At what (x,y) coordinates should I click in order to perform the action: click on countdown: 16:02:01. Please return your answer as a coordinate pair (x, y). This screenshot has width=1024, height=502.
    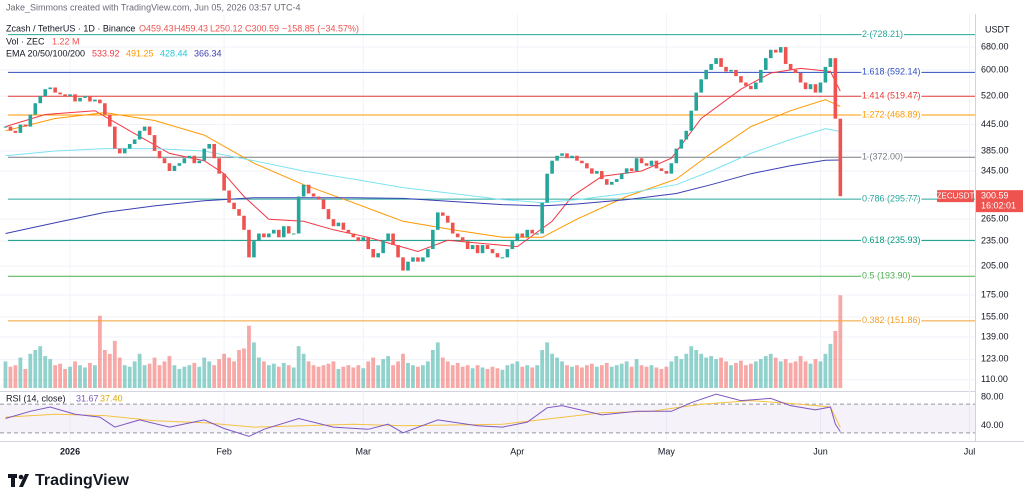
    Looking at the image, I should click on (998, 206).